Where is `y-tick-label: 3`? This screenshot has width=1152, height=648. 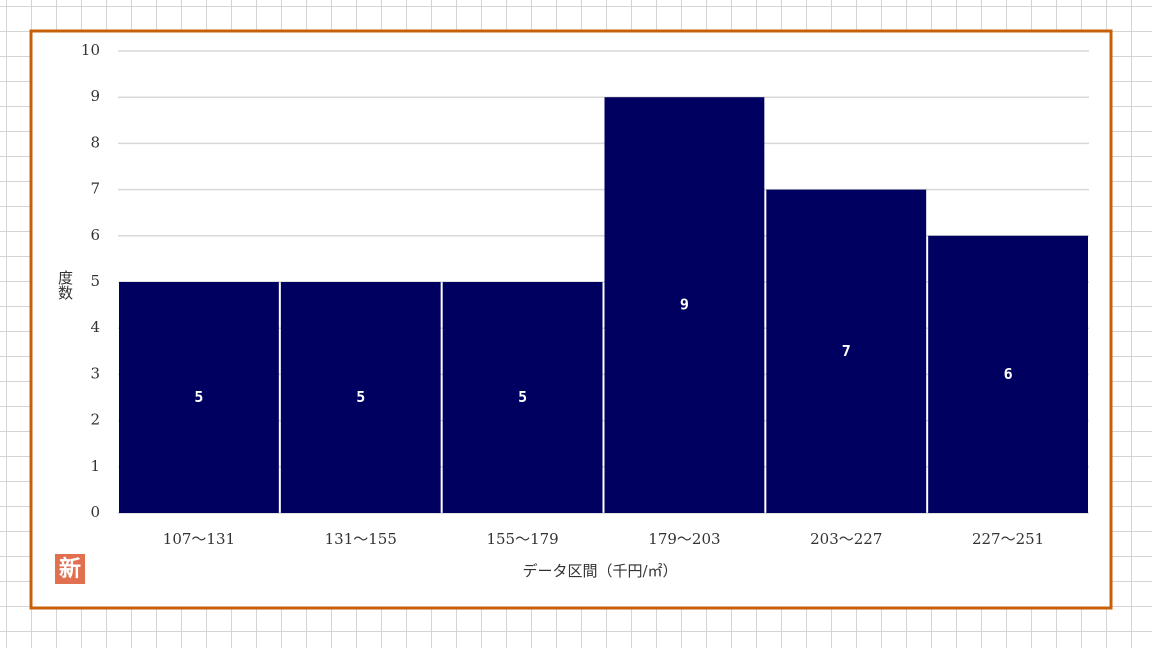 y-tick-label: 3 is located at coordinates (95, 373).